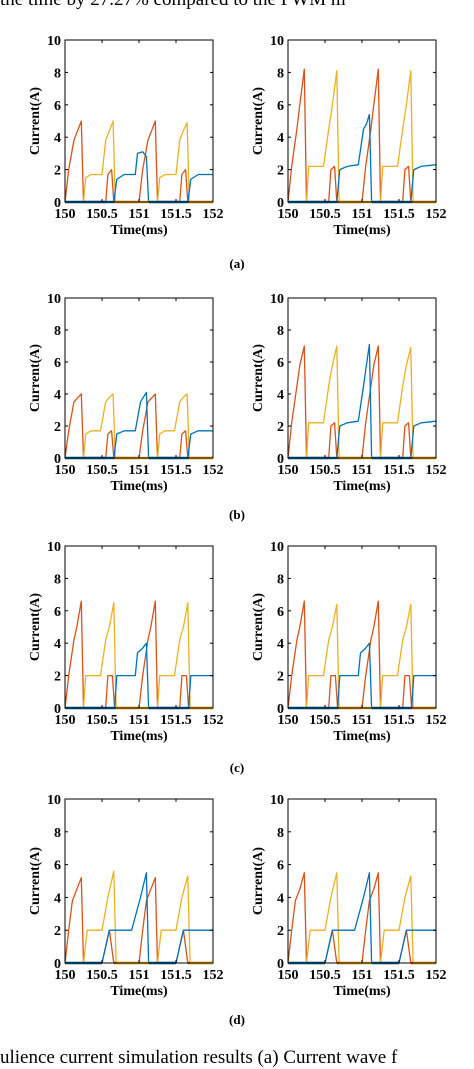  I want to click on chart-c-left-xtick-label: 151.5, so click(176, 720).